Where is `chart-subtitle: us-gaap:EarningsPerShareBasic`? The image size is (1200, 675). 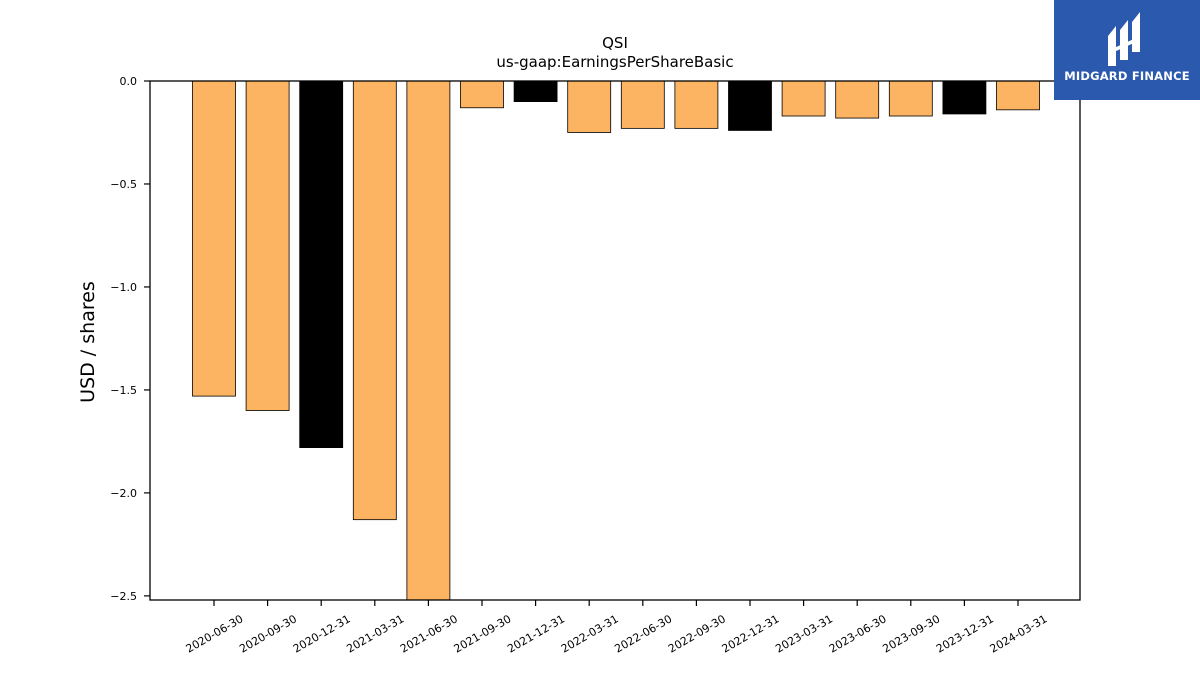
chart-subtitle: us-gaap:EarningsPerShareBasic is located at coordinates (614, 62).